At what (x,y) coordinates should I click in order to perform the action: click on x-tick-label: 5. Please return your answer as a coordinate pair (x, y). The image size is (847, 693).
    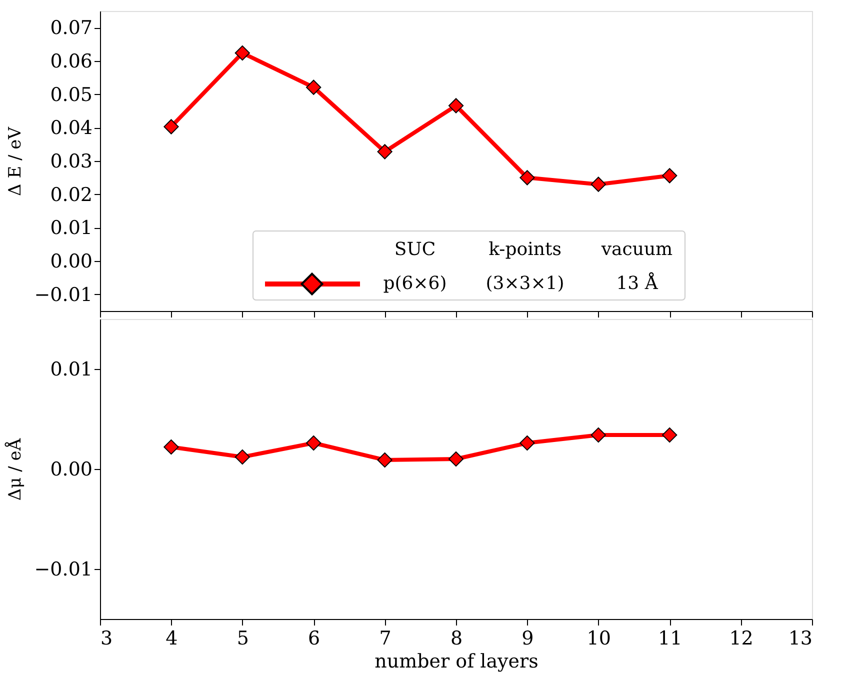
    Looking at the image, I should click on (242, 639).